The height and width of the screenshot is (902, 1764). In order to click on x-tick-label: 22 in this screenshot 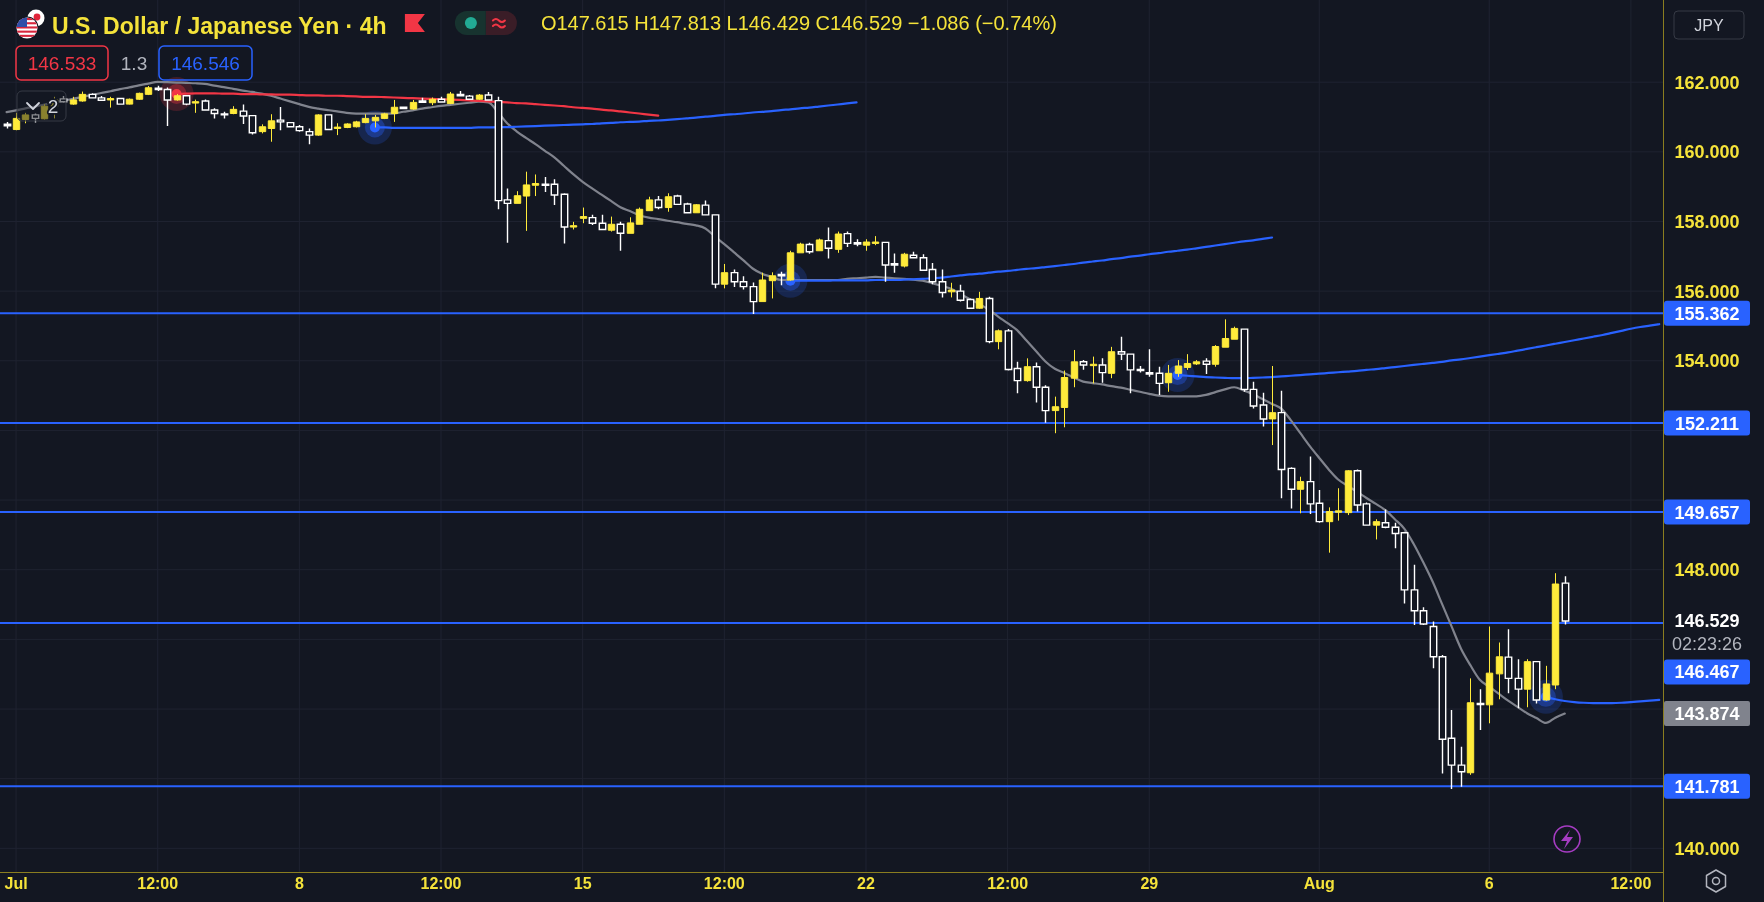, I will do `click(866, 883)`.